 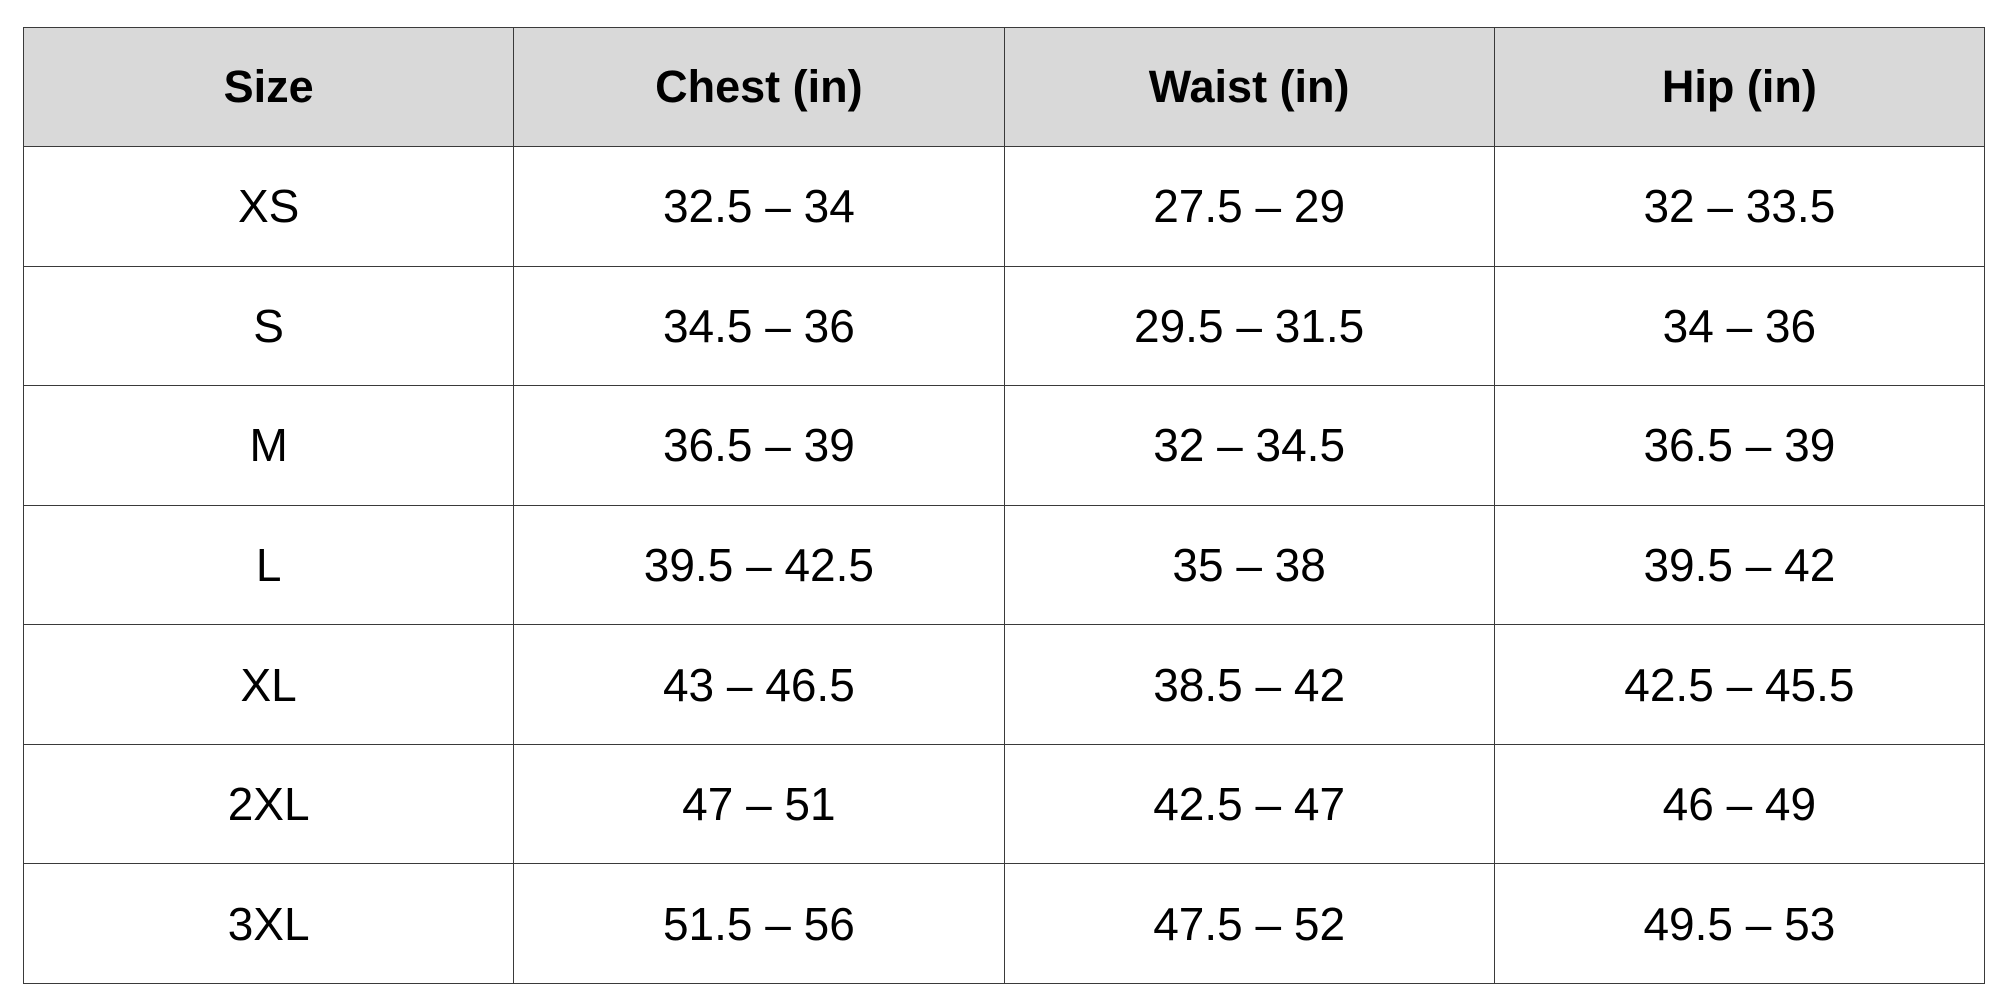 I want to click on header-row: Size Chest (in) Waist (in) Hip (in), so click(x=1004, y=87).